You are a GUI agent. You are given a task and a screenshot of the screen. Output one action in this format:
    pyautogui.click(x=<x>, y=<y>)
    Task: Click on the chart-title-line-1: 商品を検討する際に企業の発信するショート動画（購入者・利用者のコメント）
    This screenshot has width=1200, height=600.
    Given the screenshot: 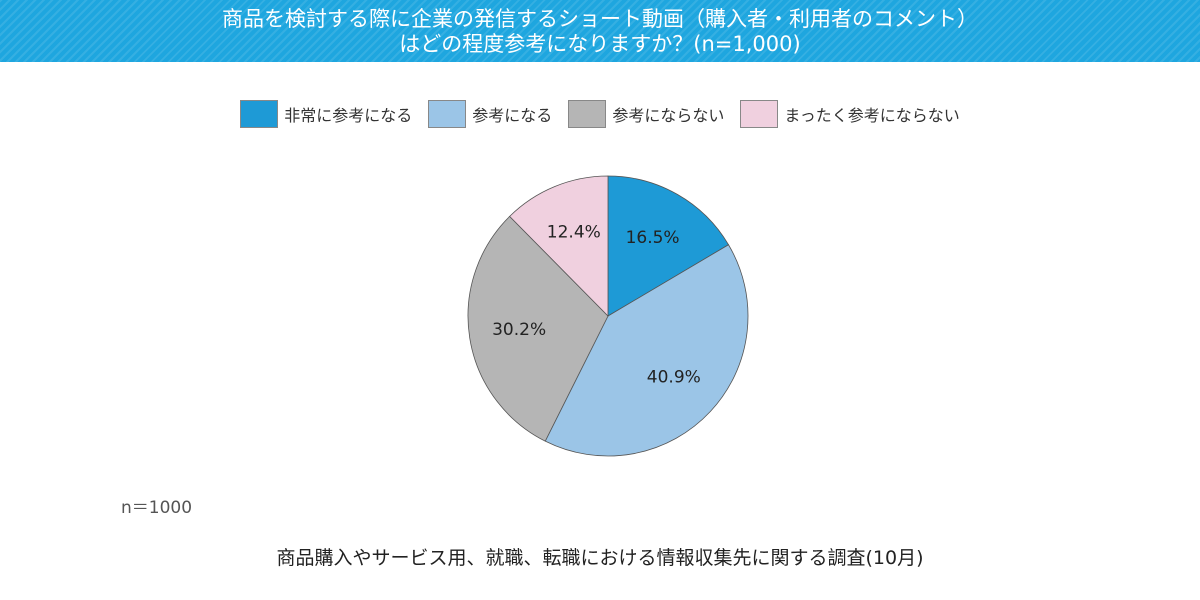 What is the action you would take?
    pyautogui.click(x=600, y=19)
    